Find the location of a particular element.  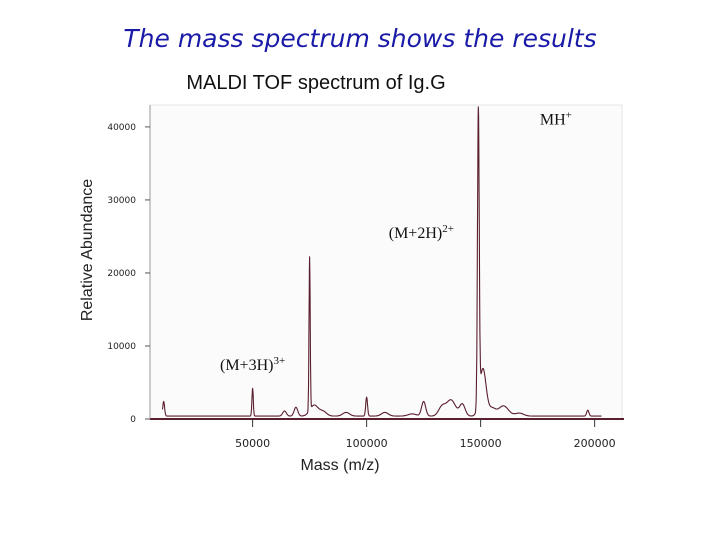

y-tick-label: 40000 is located at coordinates (121, 128).